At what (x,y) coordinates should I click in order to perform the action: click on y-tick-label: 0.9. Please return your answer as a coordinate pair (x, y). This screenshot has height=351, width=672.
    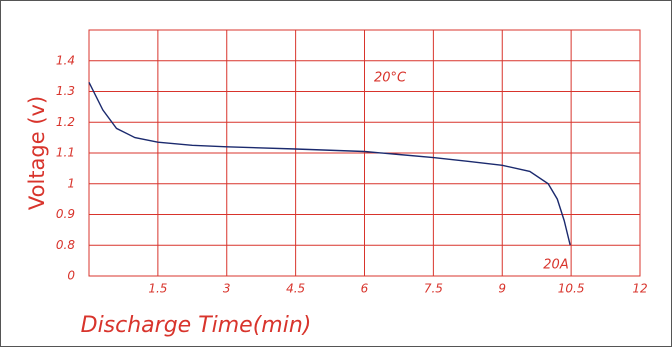
    Looking at the image, I should click on (65, 214).